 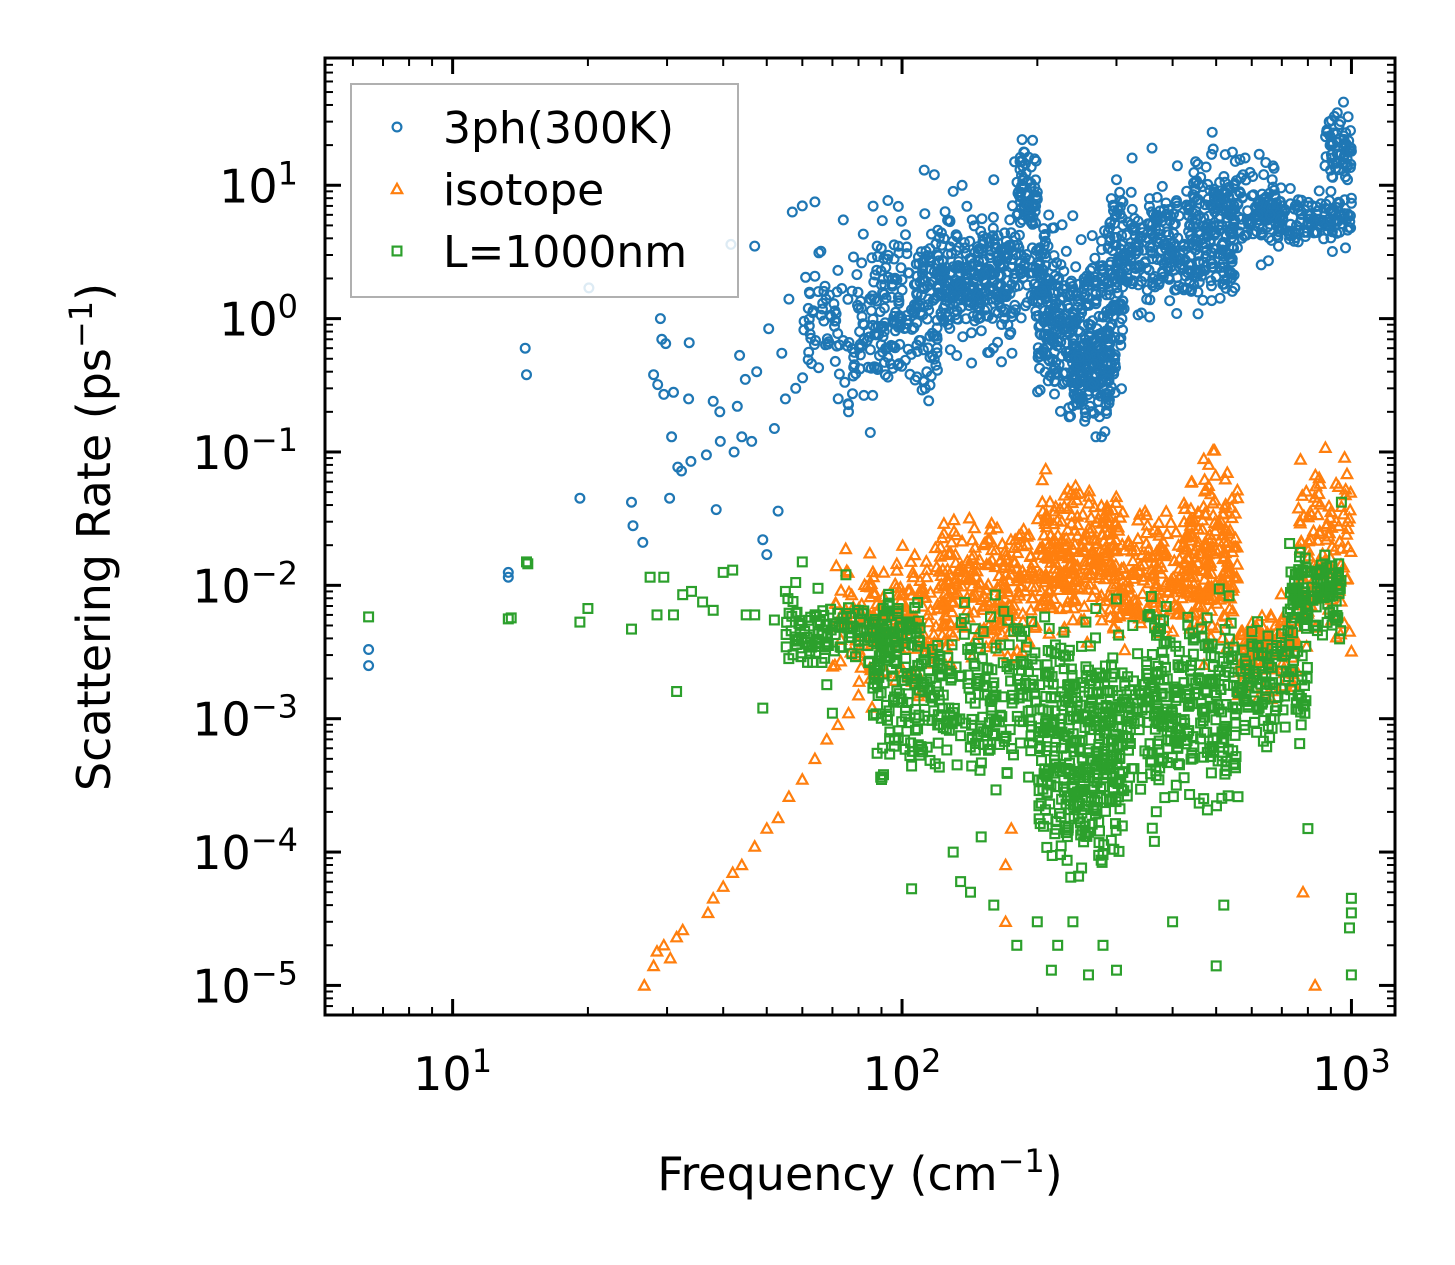 I want to click on x-axis-title-tail: ), so click(x=1054, y=1174).